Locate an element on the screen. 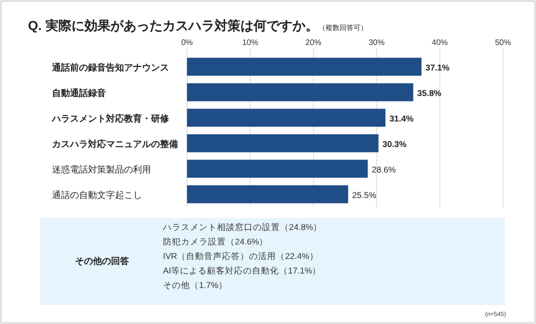 The image size is (536, 324). x-tick-label: 30% is located at coordinates (376, 42).